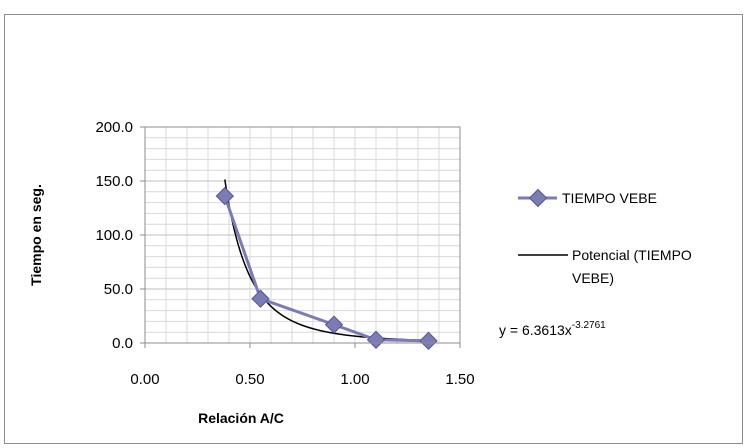 The image size is (749, 448). I want to click on series-layer, so click(326, 268).